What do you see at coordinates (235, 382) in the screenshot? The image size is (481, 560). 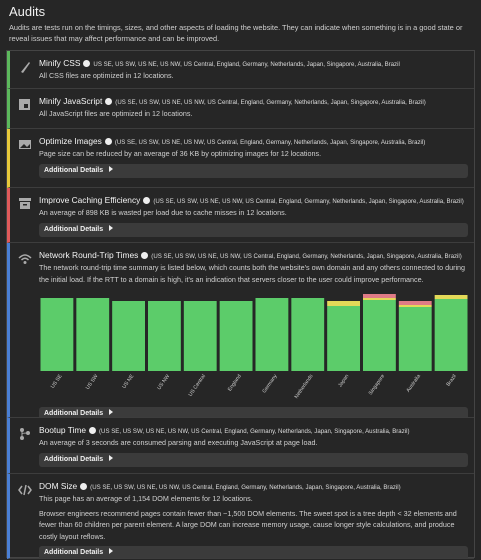 I see `x-tick-label: England` at bounding box center [235, 382].